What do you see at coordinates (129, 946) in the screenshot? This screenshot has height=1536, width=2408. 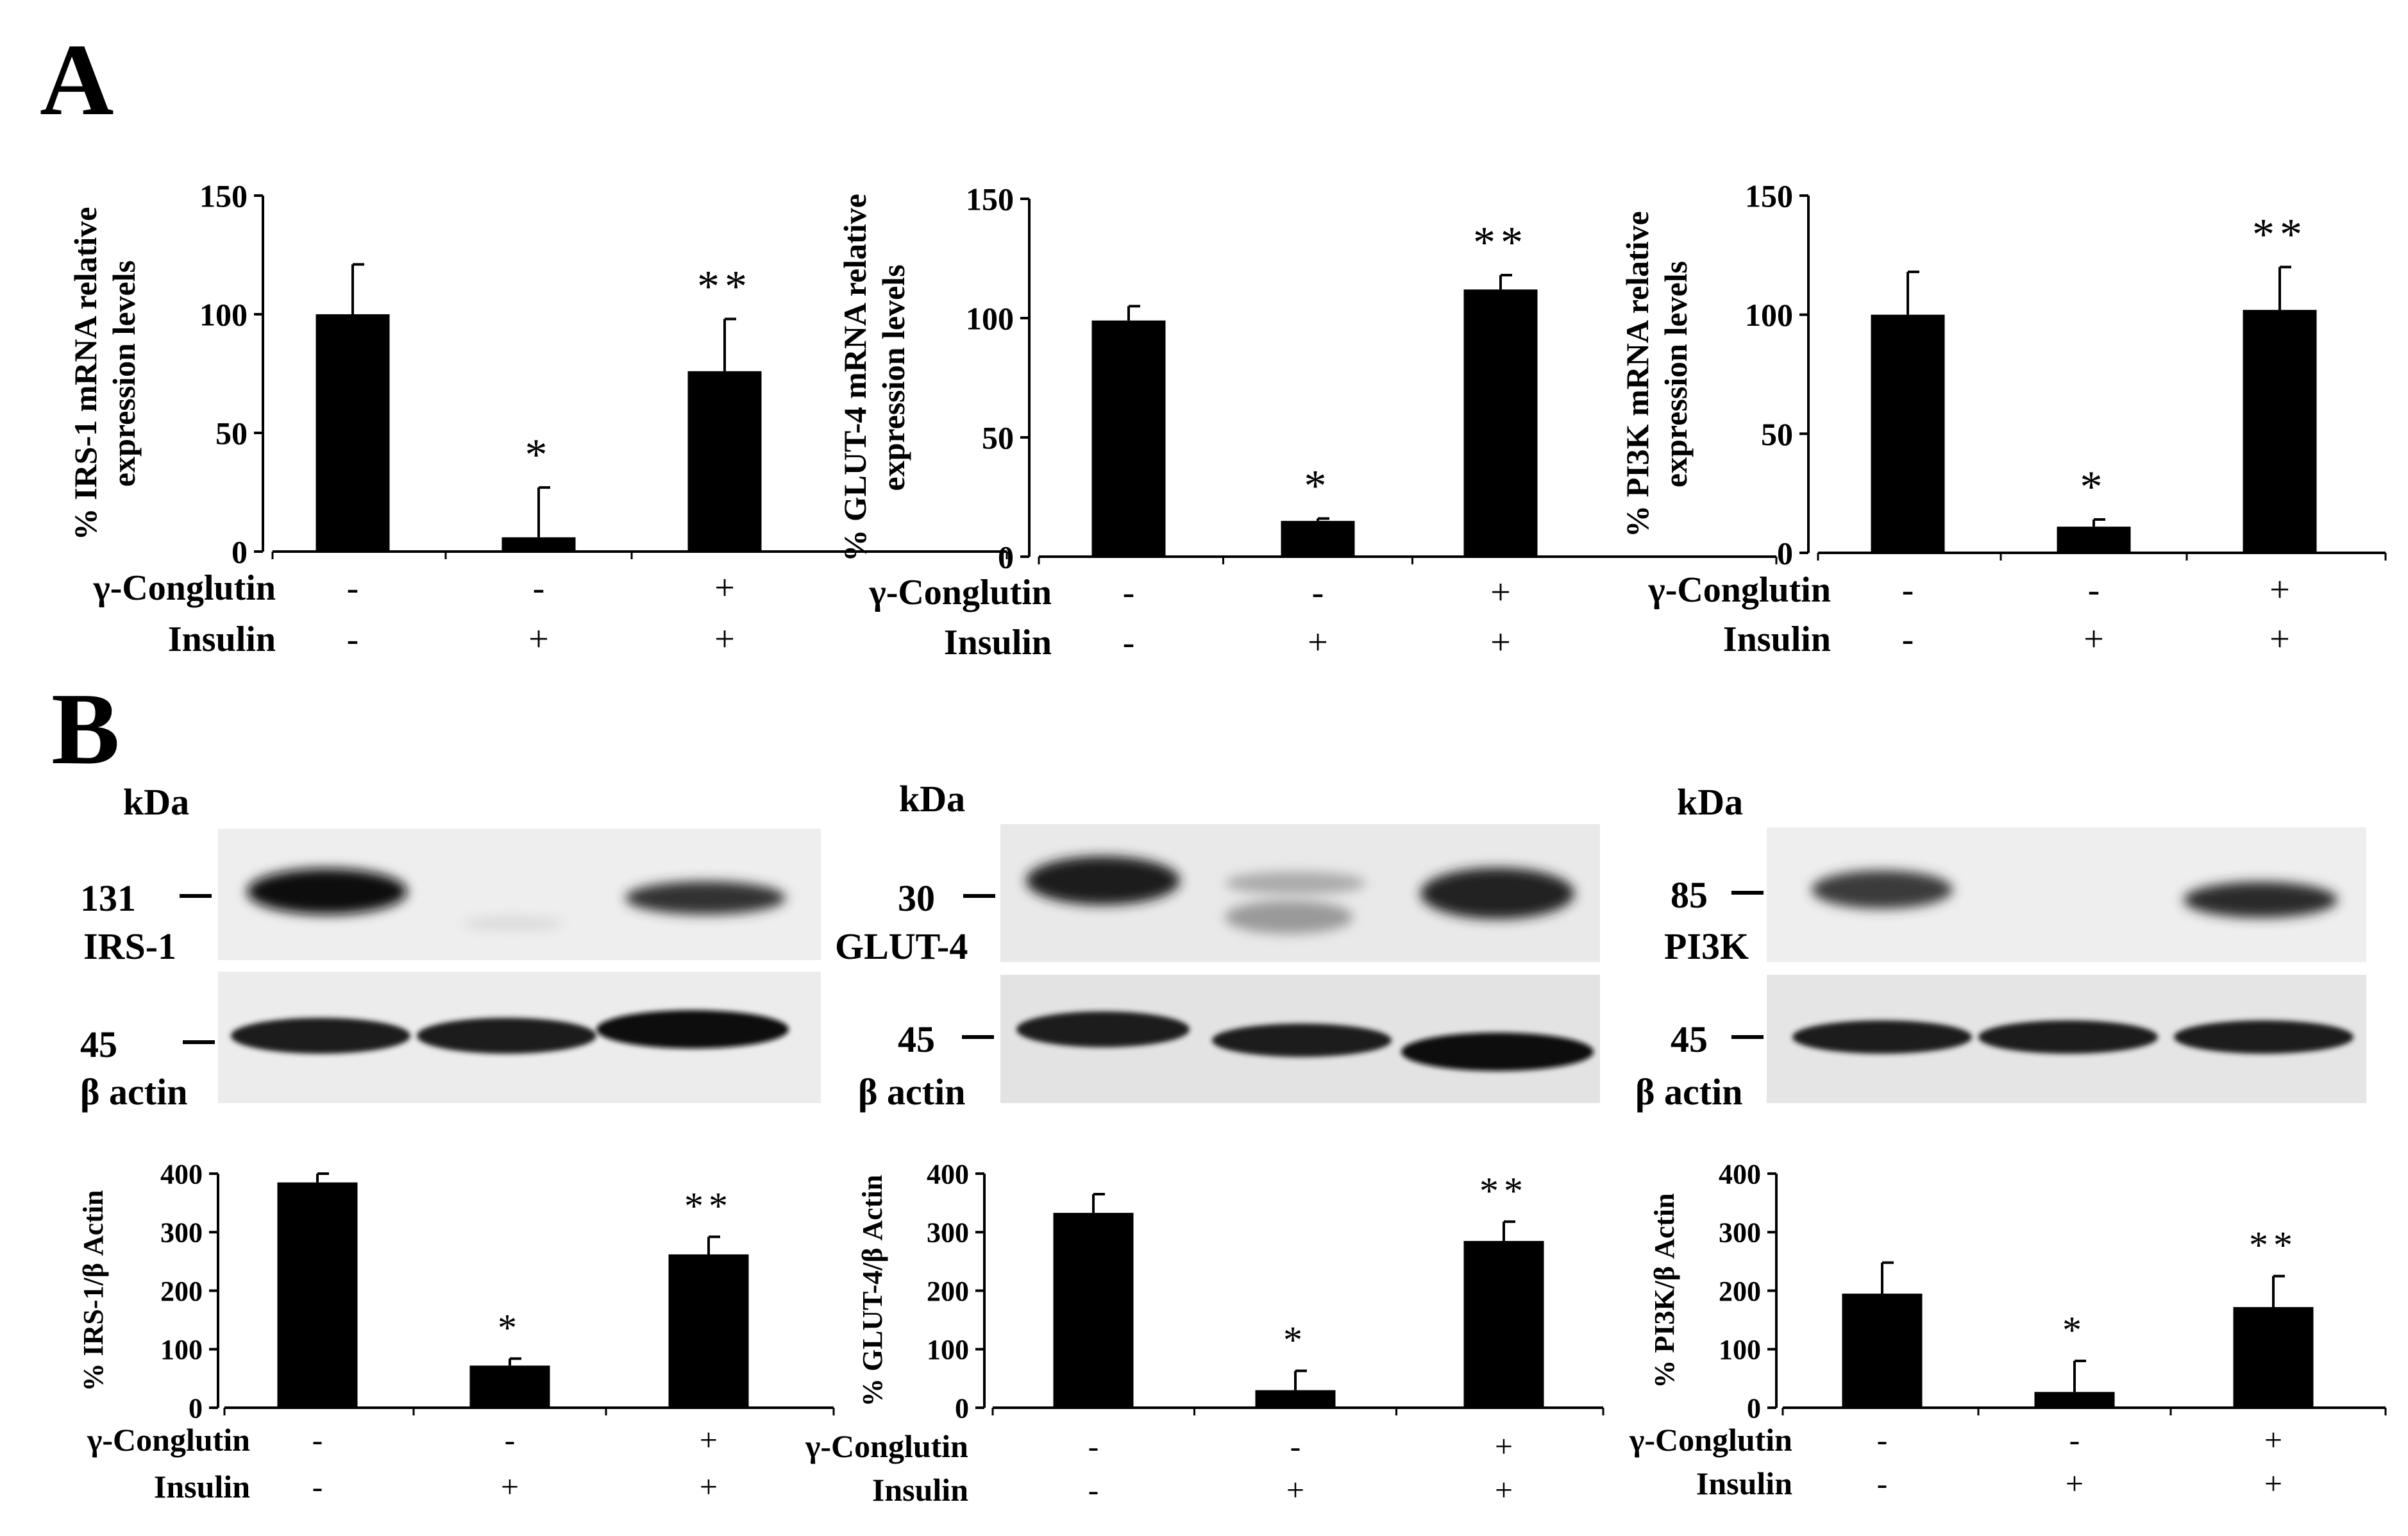 I see `protein-label: IRS-1` at bounding box center [129, 946].